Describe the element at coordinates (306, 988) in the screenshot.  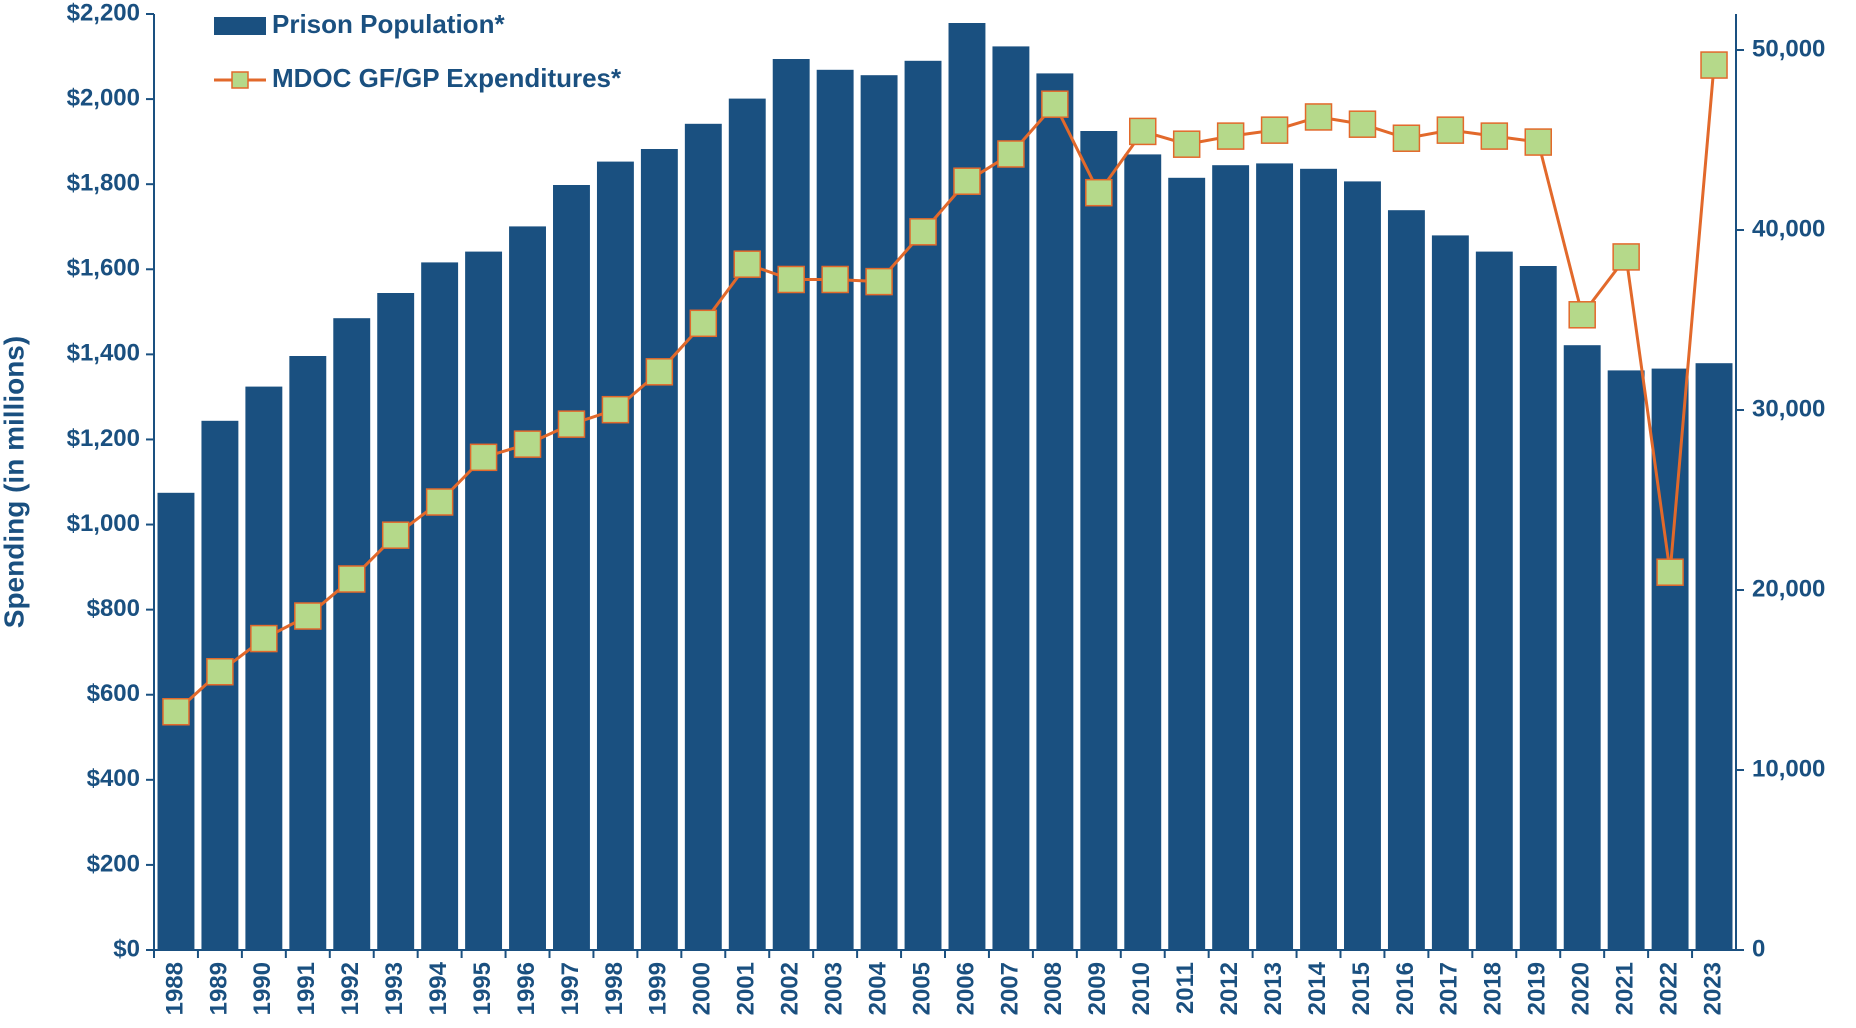
I see `x-tick-label: 1991` at that location.